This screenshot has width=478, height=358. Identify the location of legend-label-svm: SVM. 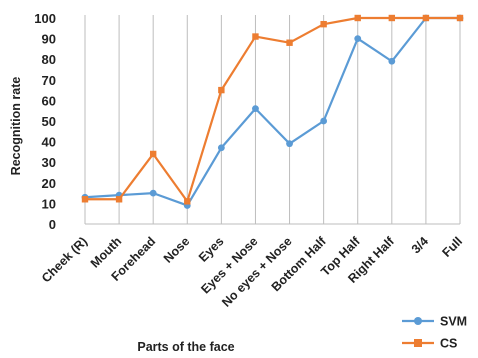
(453, 322).